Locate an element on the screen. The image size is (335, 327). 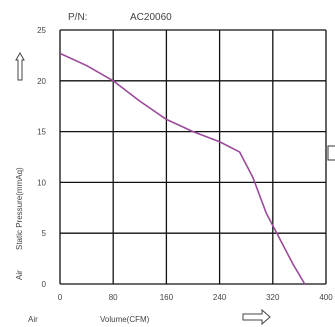
up-arrow-icon is located at coordinates (20, 66).